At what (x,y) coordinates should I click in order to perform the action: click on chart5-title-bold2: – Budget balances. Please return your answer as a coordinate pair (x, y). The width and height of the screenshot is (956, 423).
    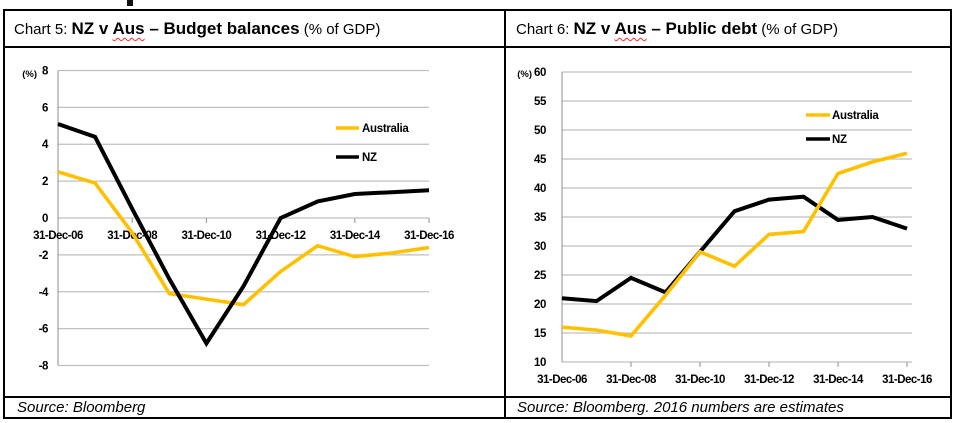
    Looking at the image, I should click on (222, 28).